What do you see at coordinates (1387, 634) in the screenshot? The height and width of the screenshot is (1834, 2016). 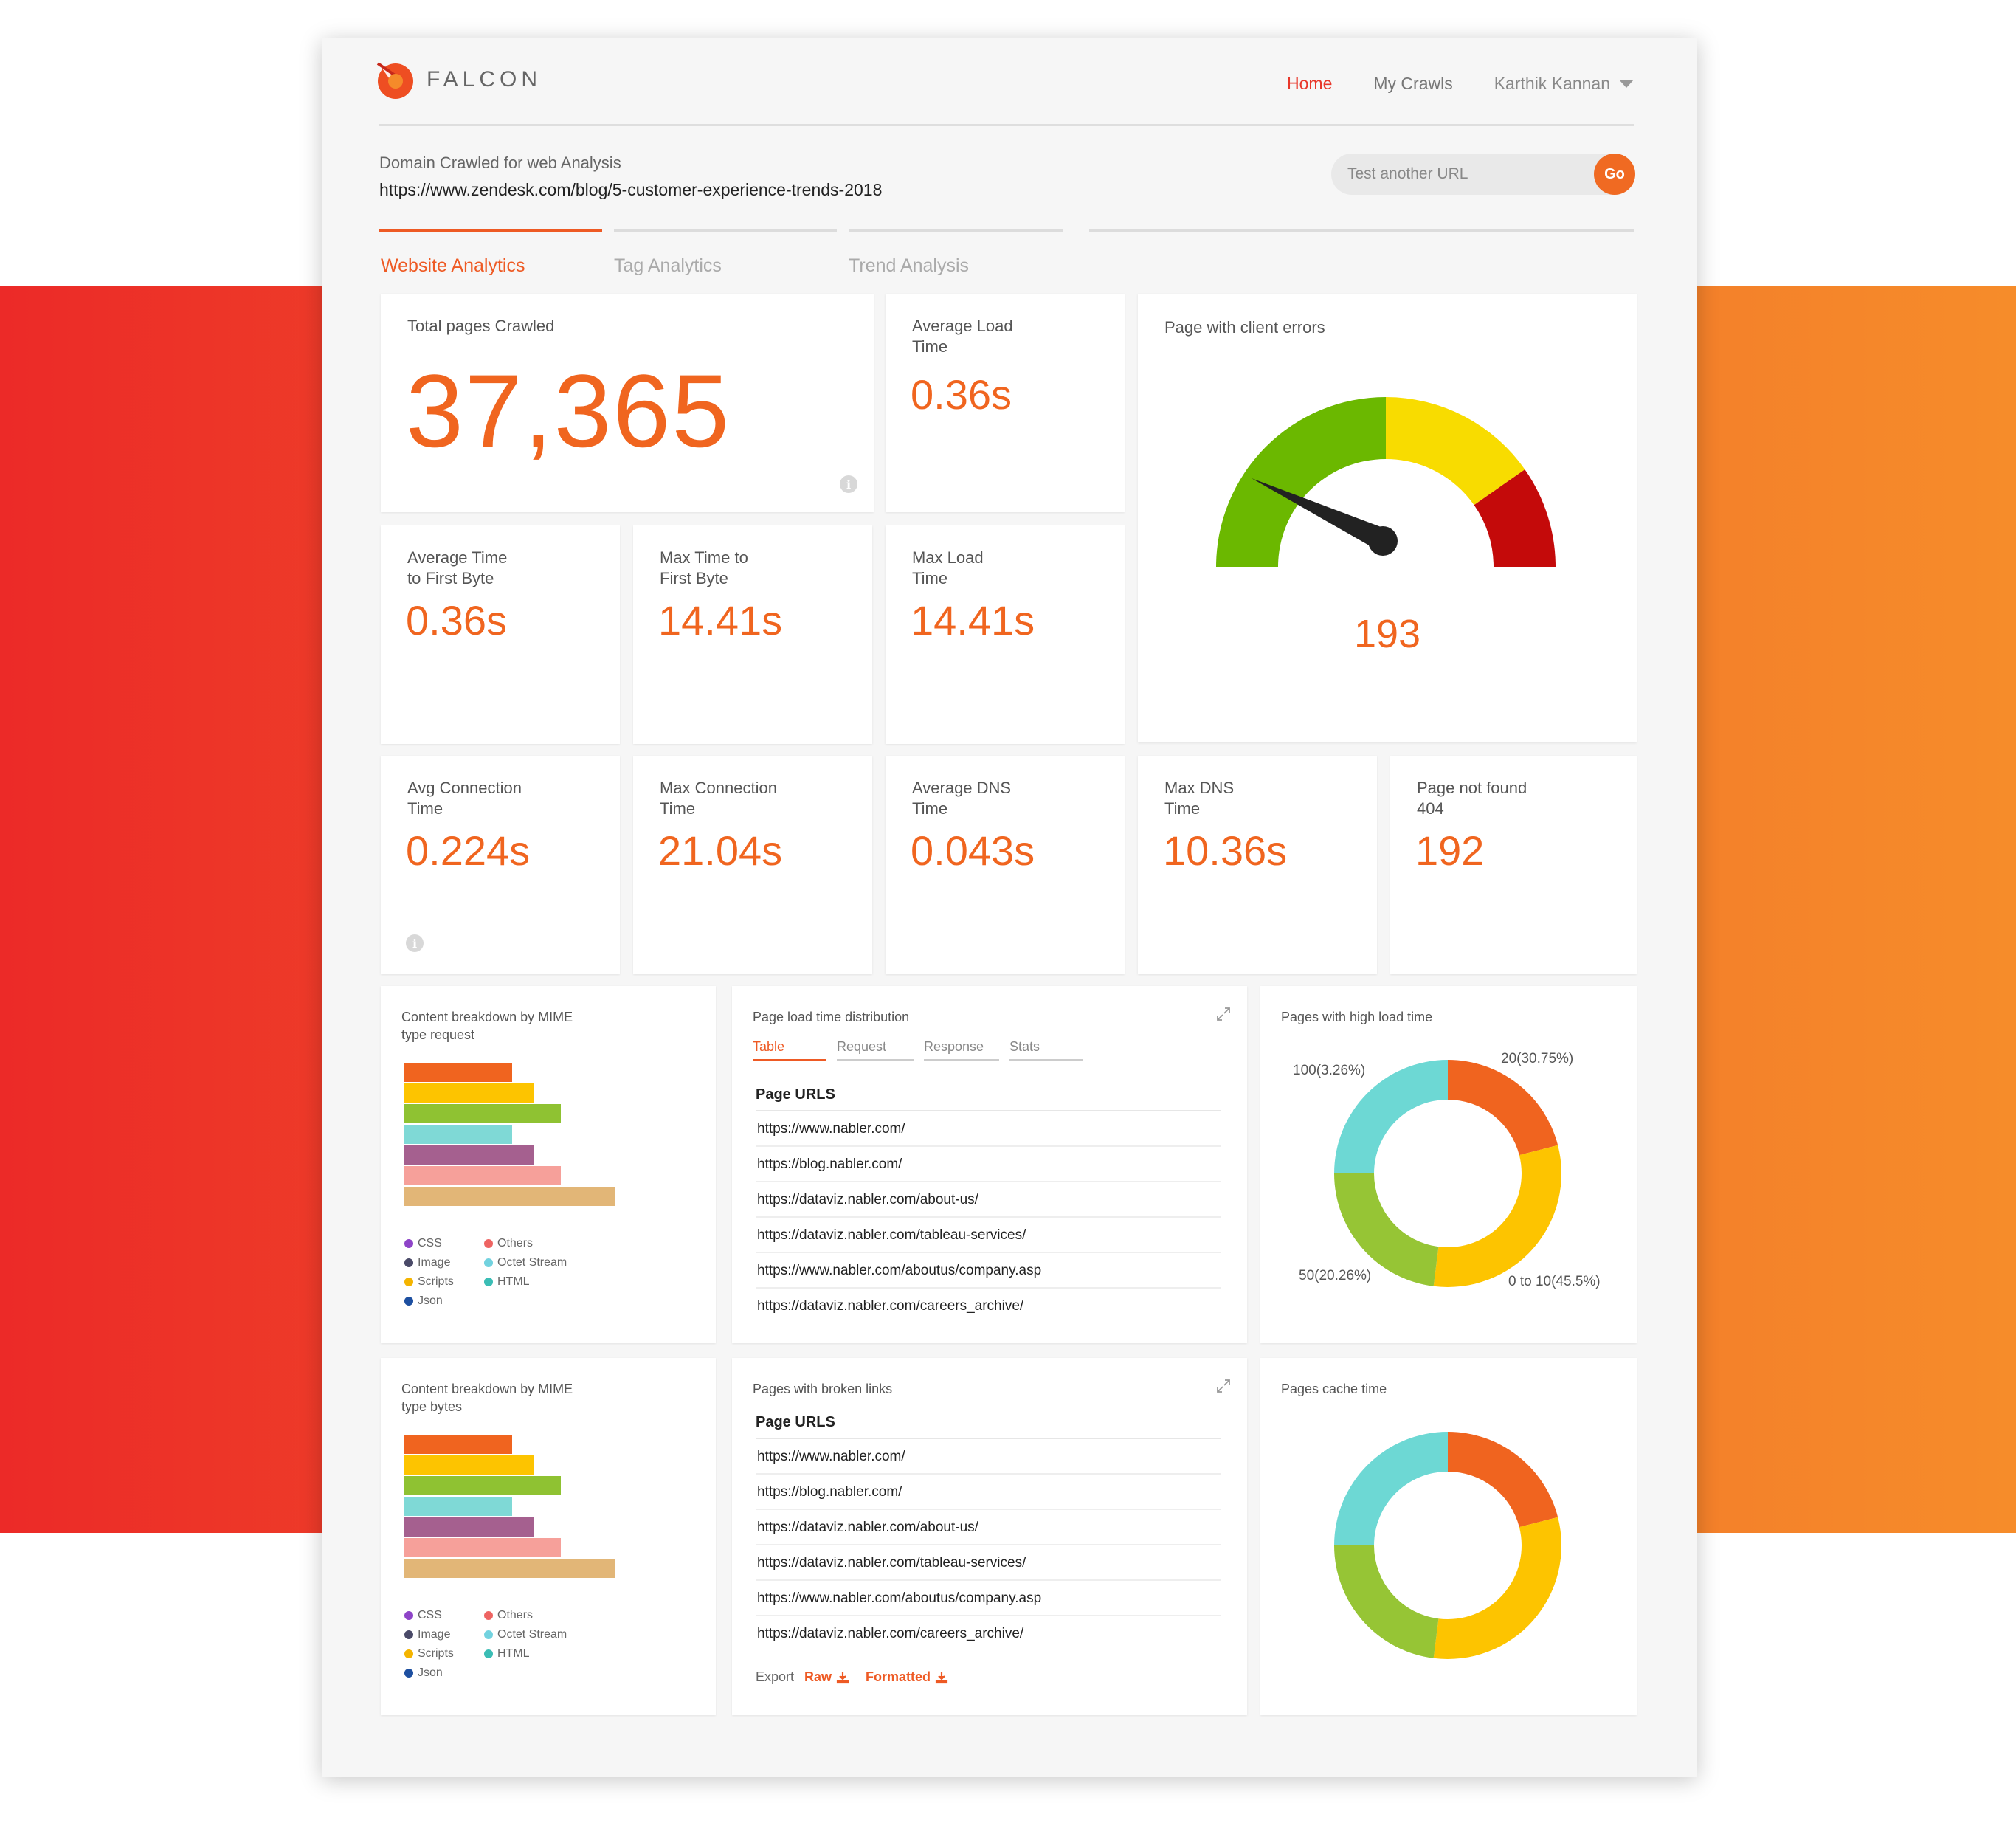 I see `gauge-value: 193` at bounding box center [1387, 634].